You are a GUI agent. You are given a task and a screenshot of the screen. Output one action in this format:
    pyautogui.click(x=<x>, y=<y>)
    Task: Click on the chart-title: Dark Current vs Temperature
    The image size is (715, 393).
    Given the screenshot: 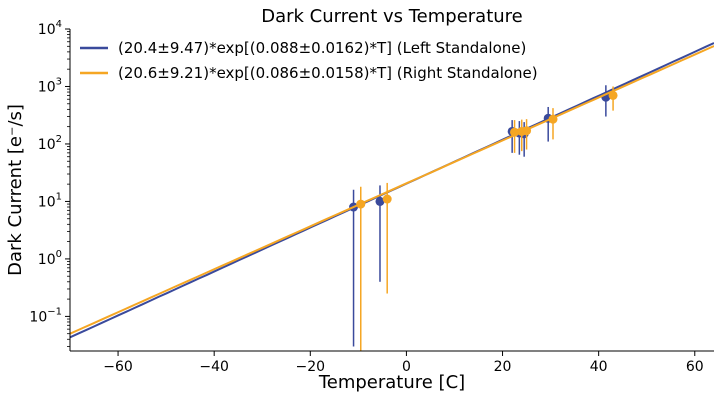 What is the action you would take?
    pyautogui.click(x=392, y=16)
    